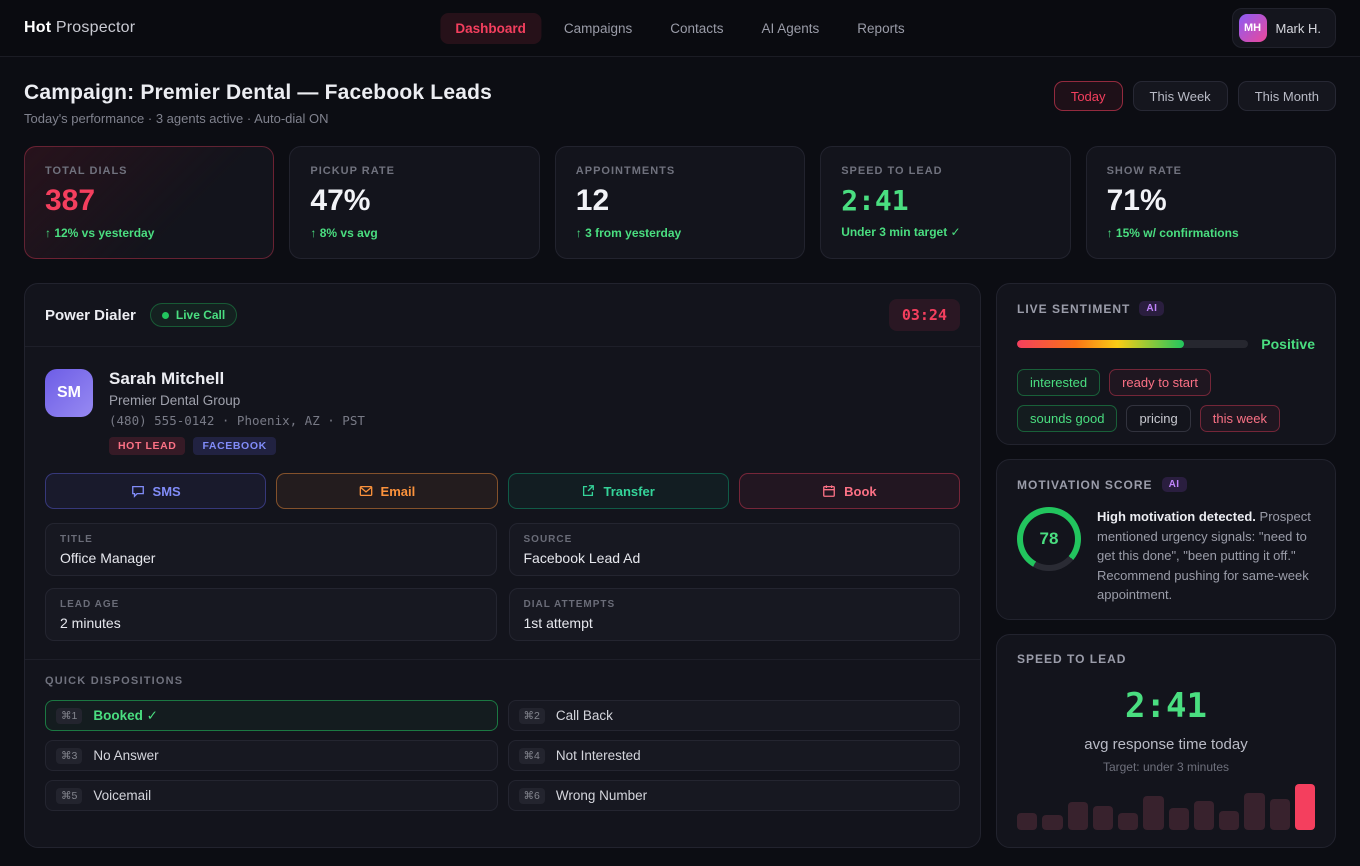 This screenshot has height=866, width=1360. What do you see at coordinates (100, 233) in the screenshot?
I see `stat-delta: ↑ 12% vs yesterday` at bounding box center [100, 233].